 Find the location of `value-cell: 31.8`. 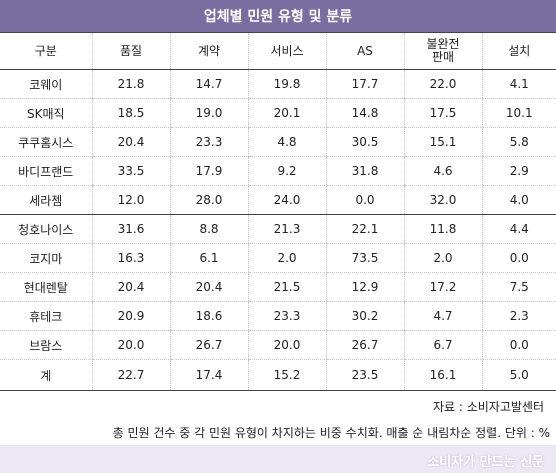

value-cell: 31.8 is located at coordinates (364, 171).